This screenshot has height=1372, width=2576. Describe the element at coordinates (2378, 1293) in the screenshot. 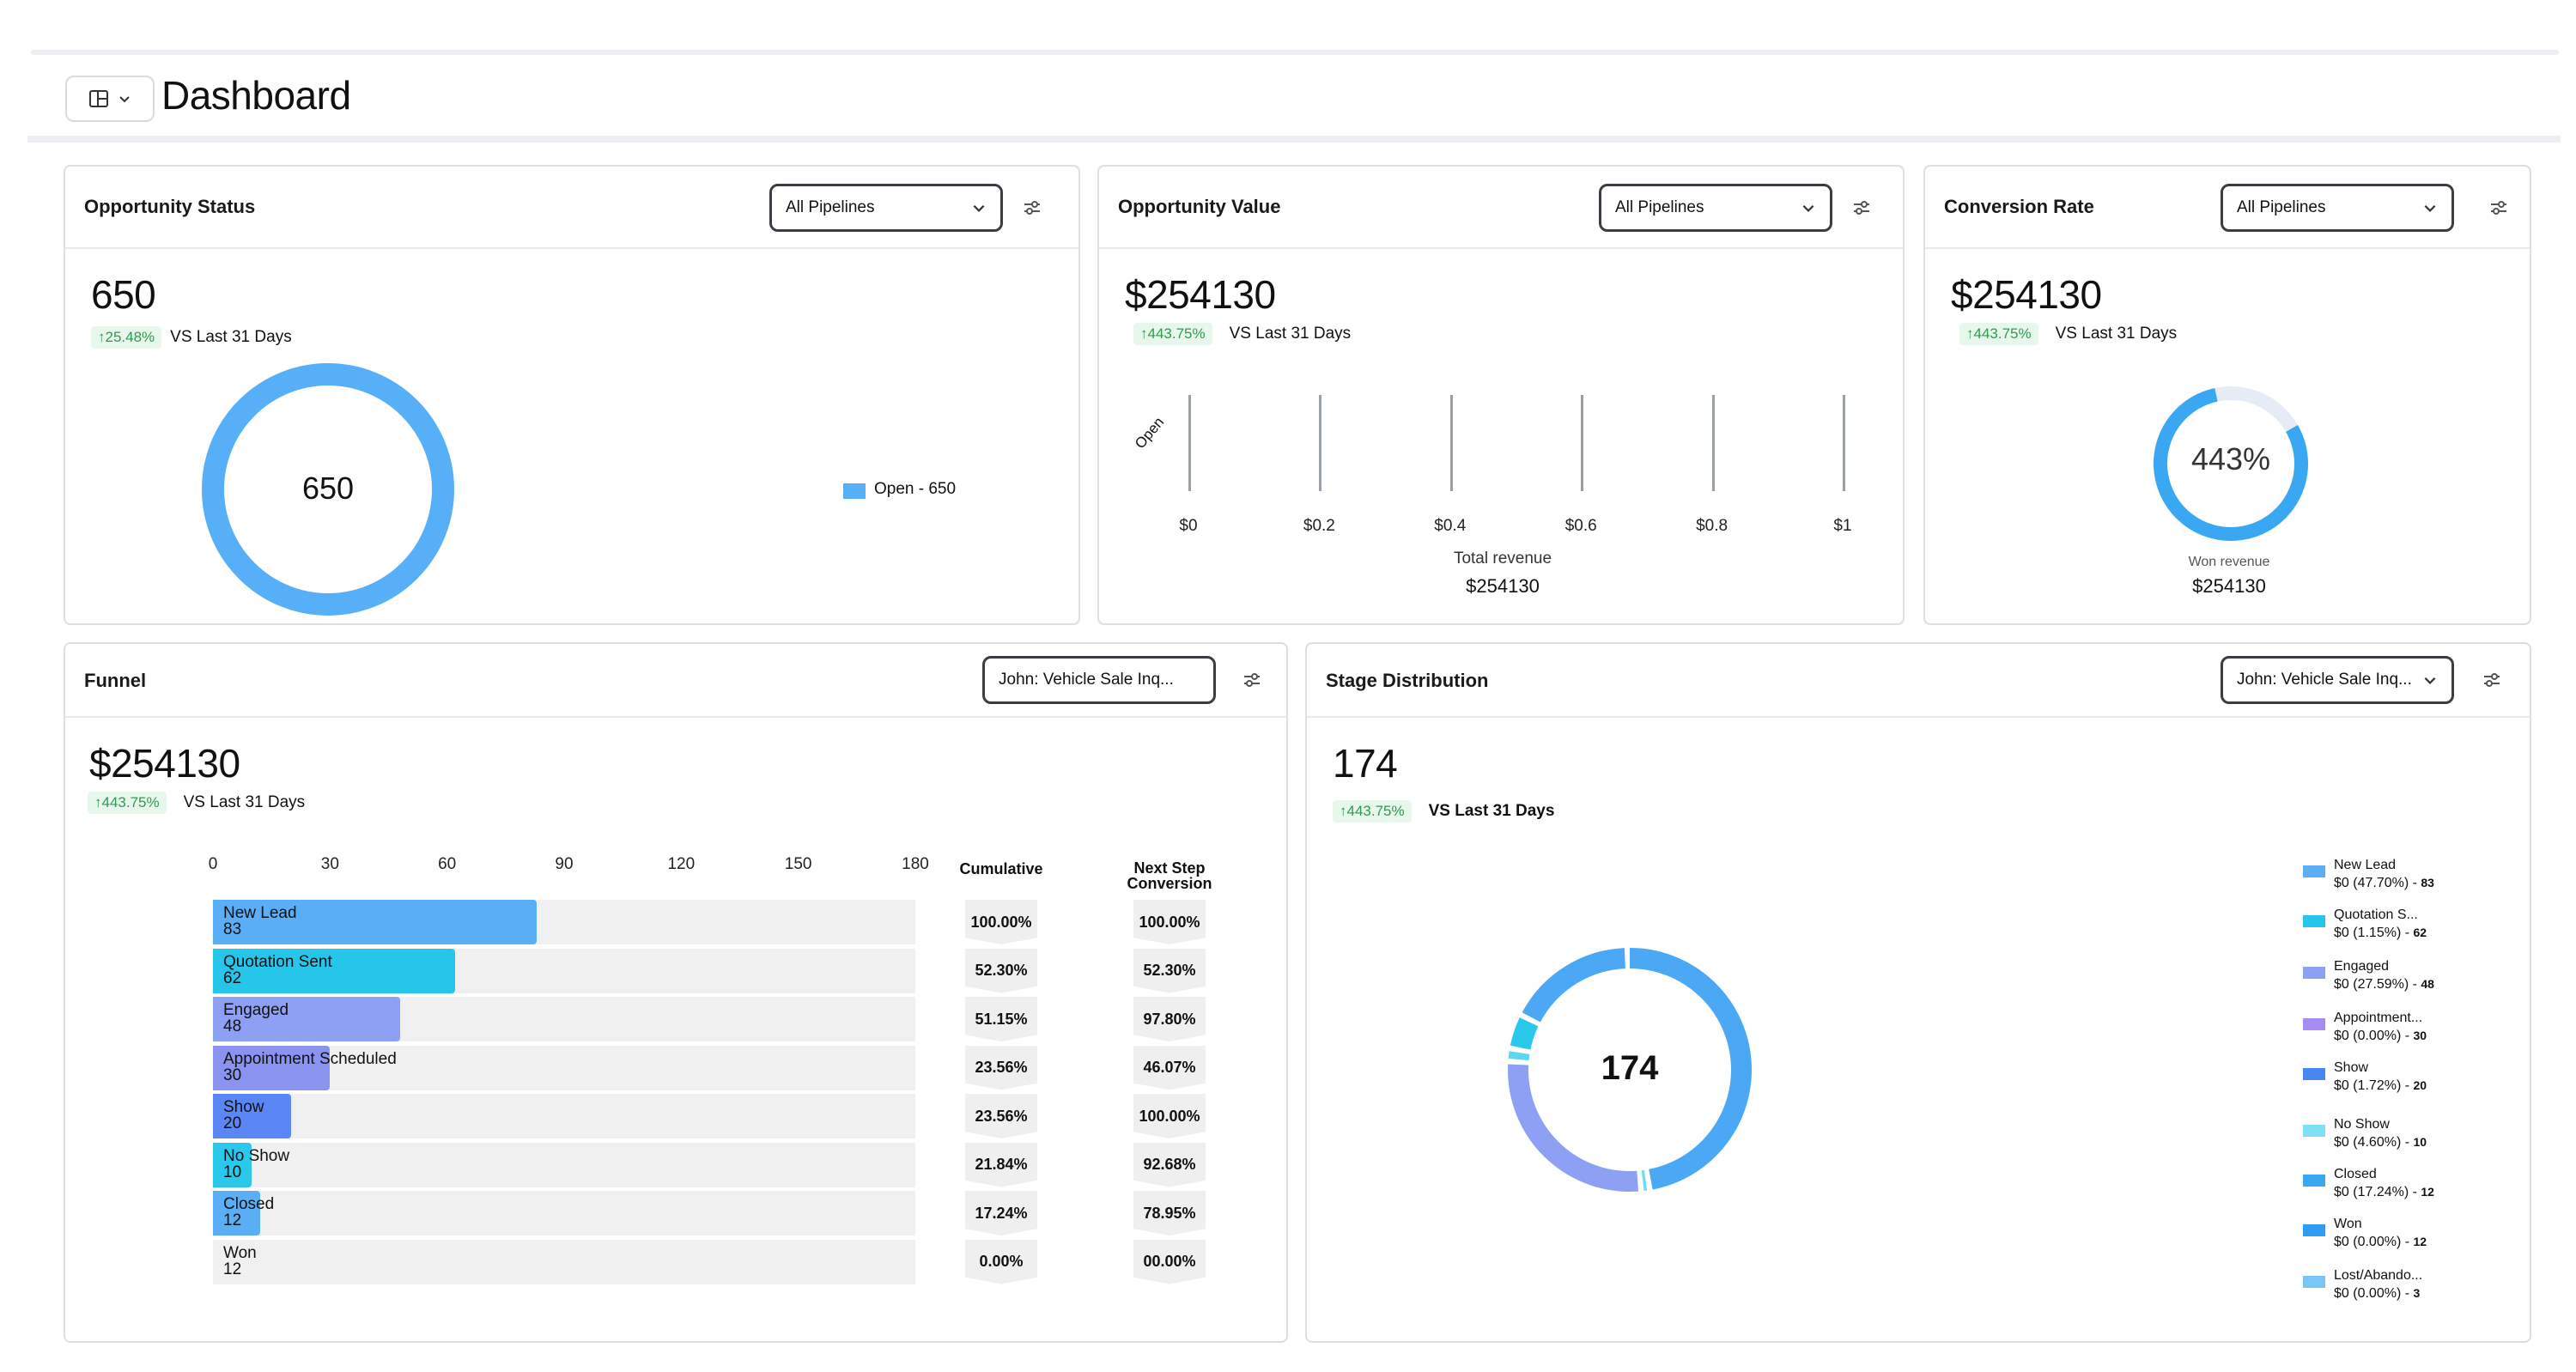

I see `legend-stage-detail: $0 (0.00%) - 3` at that location.